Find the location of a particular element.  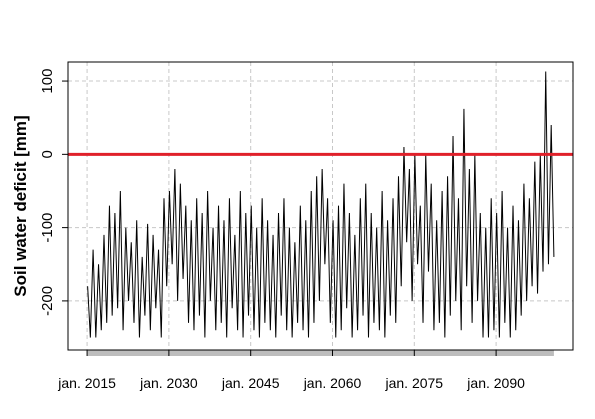

y-tick-label: 0 is located at coordinates (47, 154).